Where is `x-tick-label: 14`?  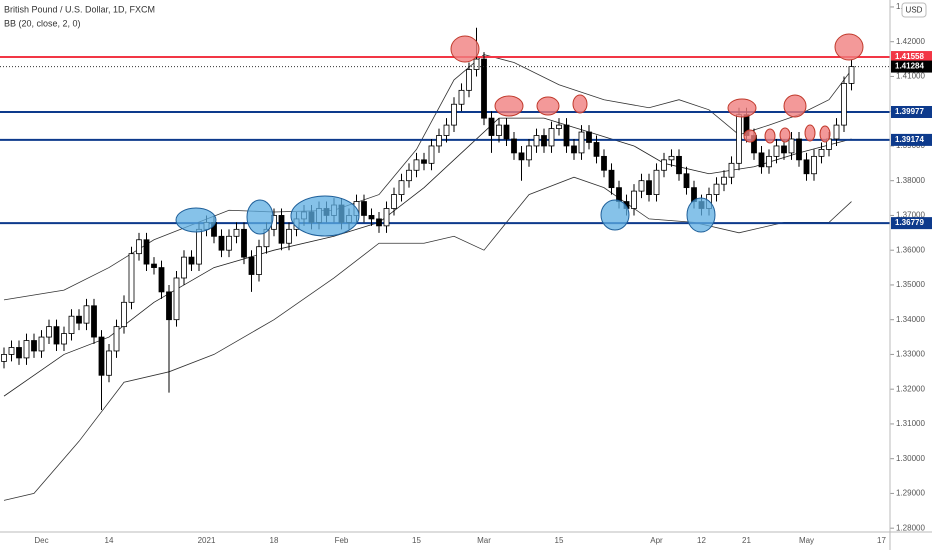 x-tick-label: 14 is located at coordinates (109, 540).